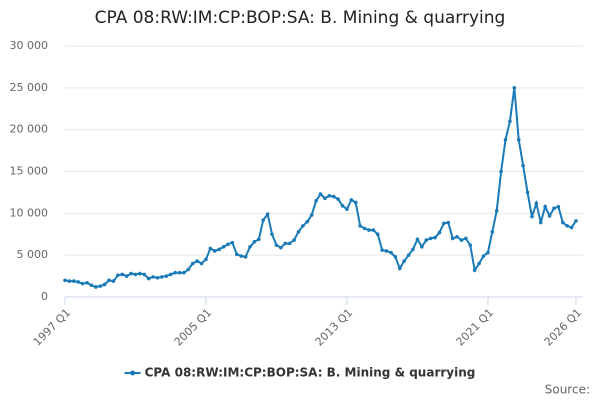  Describe the element at coordinates (133, 373) in the screenshot. I see `legend-marker` at that location.